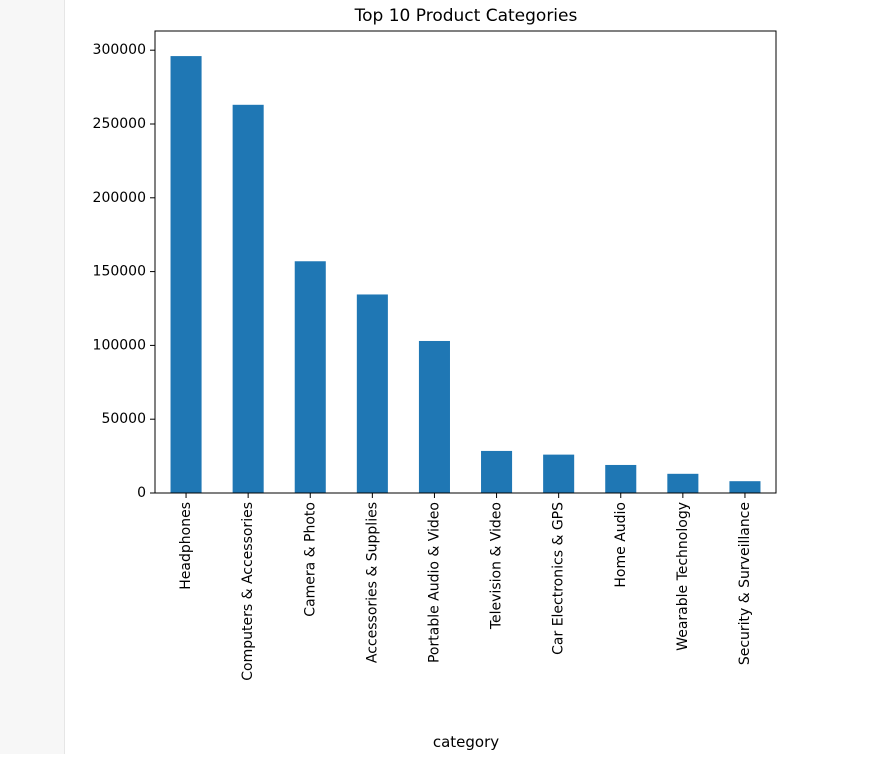 Image resolution: width=881 pixels, height=758 pixels. What do you see at coordinates (119, 345) in the screenshot?
I see `y-tick-label: 100000` at bounding box center [119, 345].